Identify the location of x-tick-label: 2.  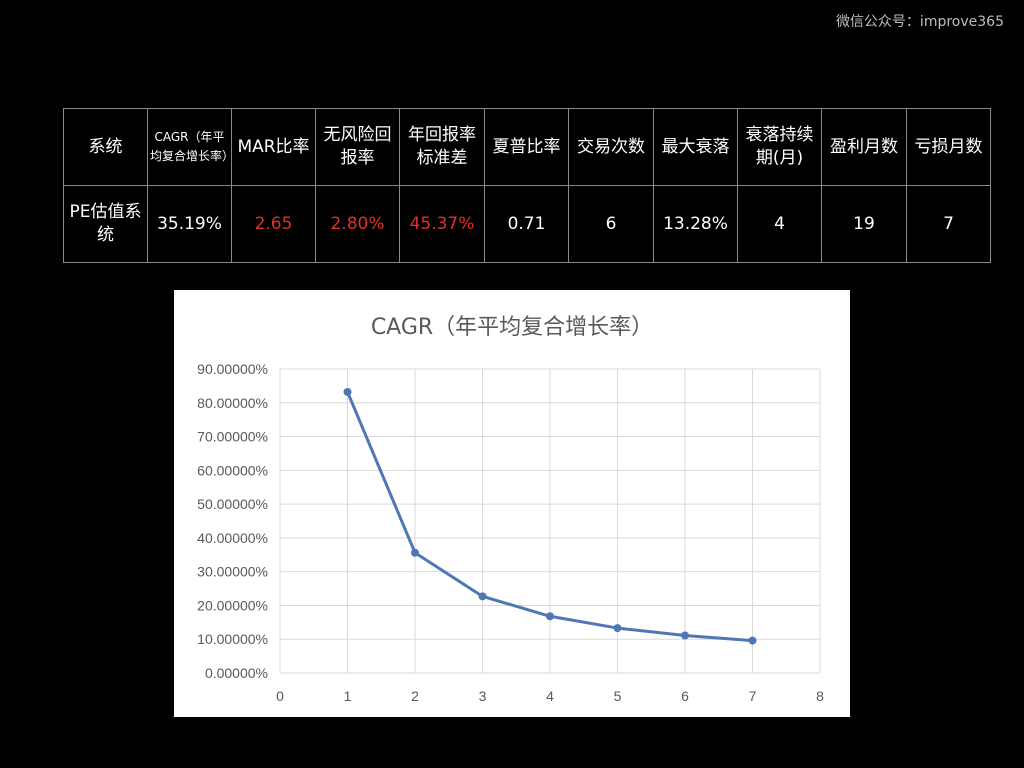
(415, 696).